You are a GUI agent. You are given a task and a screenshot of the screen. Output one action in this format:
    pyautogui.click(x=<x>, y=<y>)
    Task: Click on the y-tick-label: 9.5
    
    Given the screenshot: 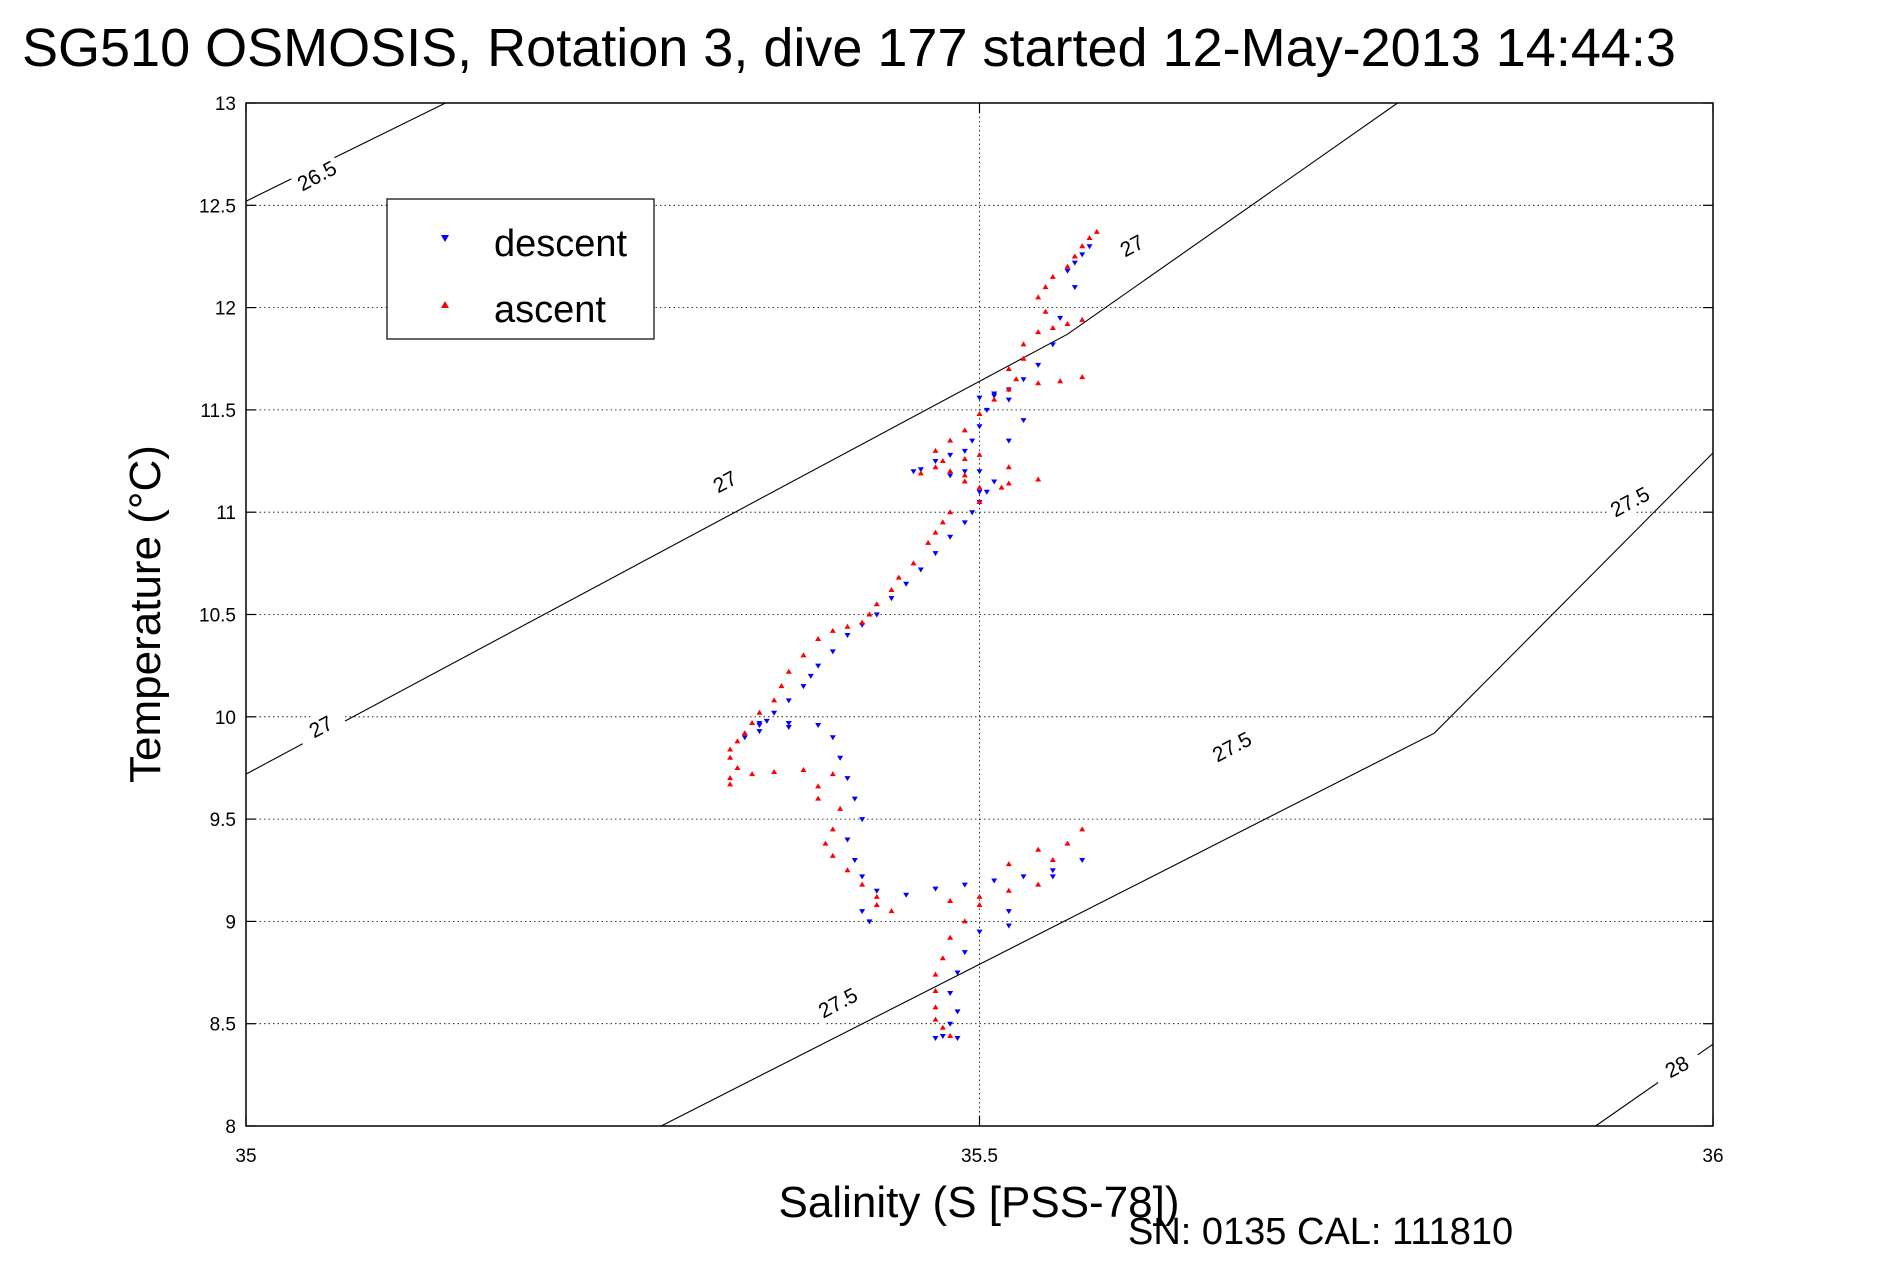 What is the action you would take?
    pyautogui.click(x=223, y=820)
    